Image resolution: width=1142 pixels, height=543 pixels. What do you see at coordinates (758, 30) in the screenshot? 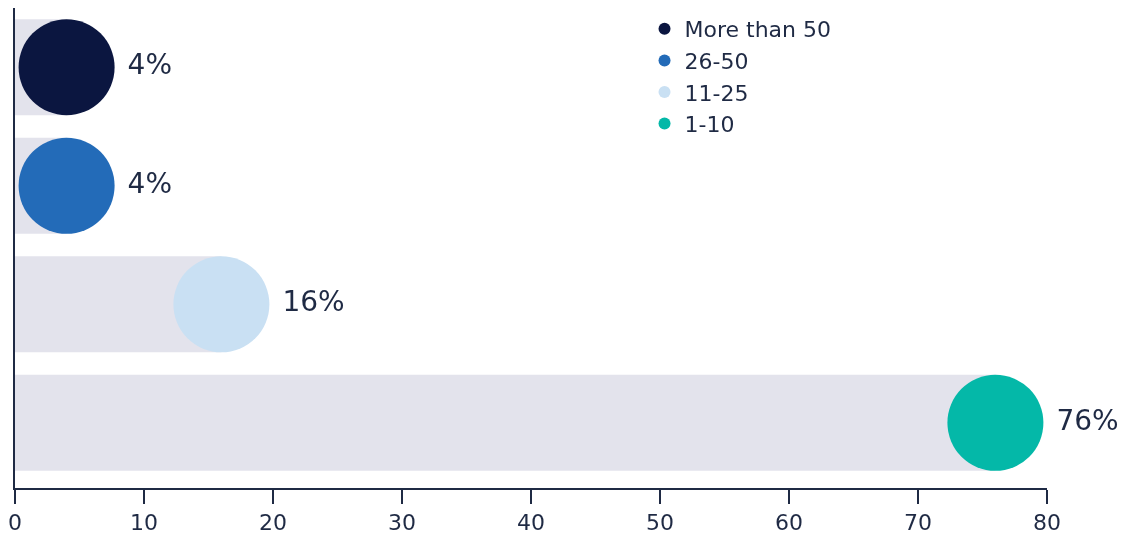
I see `legend-label: More than 50` at bounding box center [758, 30].